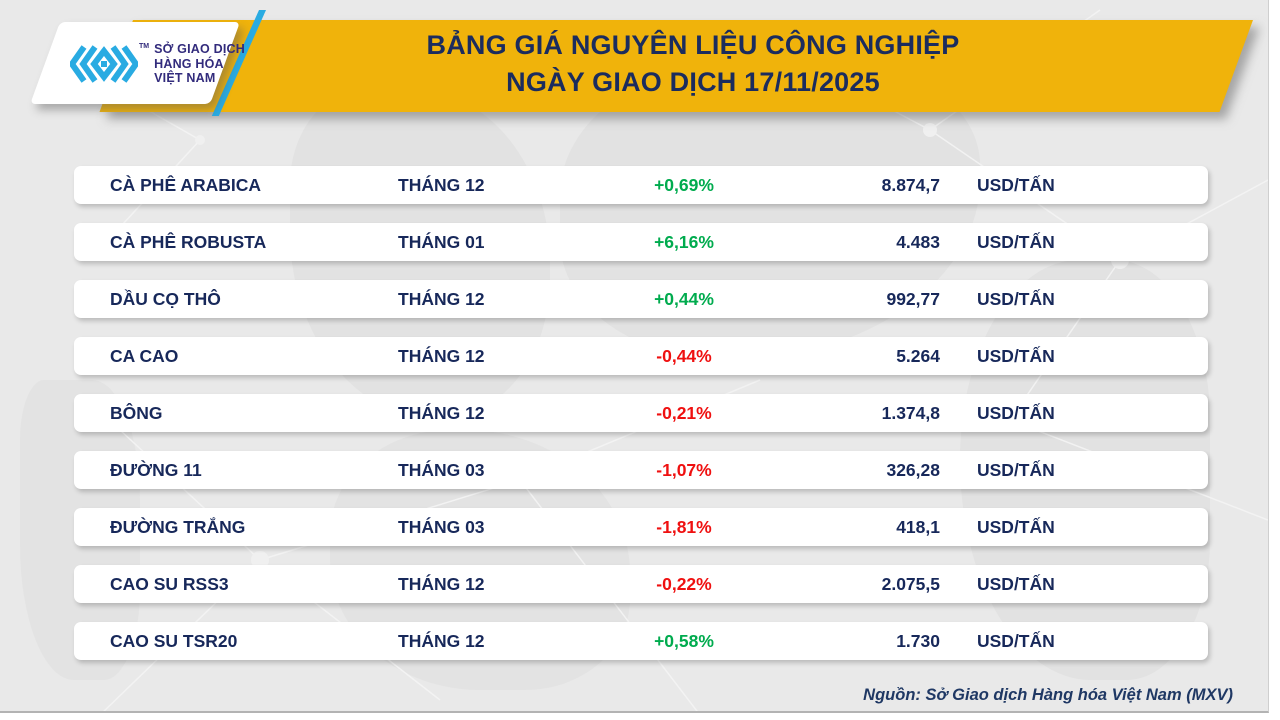 This screenshot has width=1280, height=720. Describe the element at coordinates (441, 241) in the screenshot. I see `contract-month: THÁNG 01` at that location.